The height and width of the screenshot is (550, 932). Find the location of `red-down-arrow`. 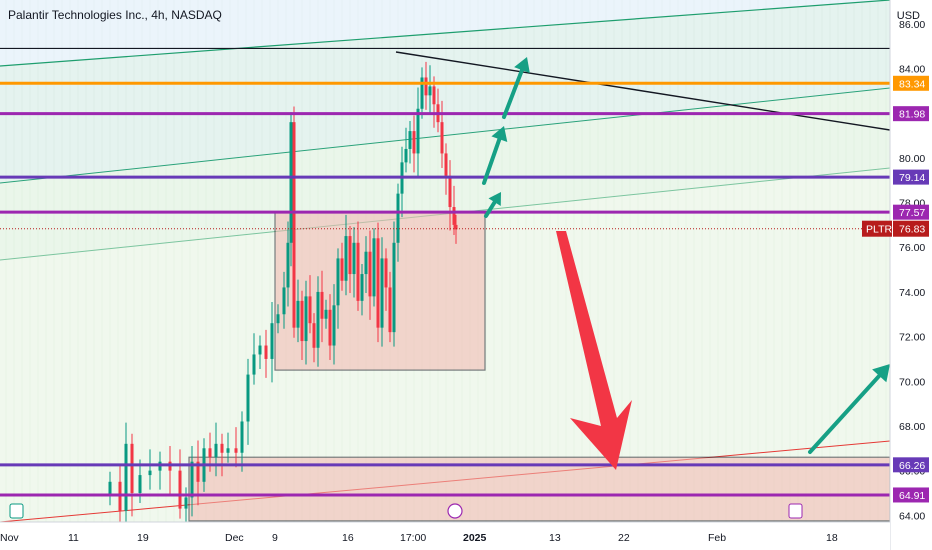

red-down-arrow is located at coordinates (594, 350).